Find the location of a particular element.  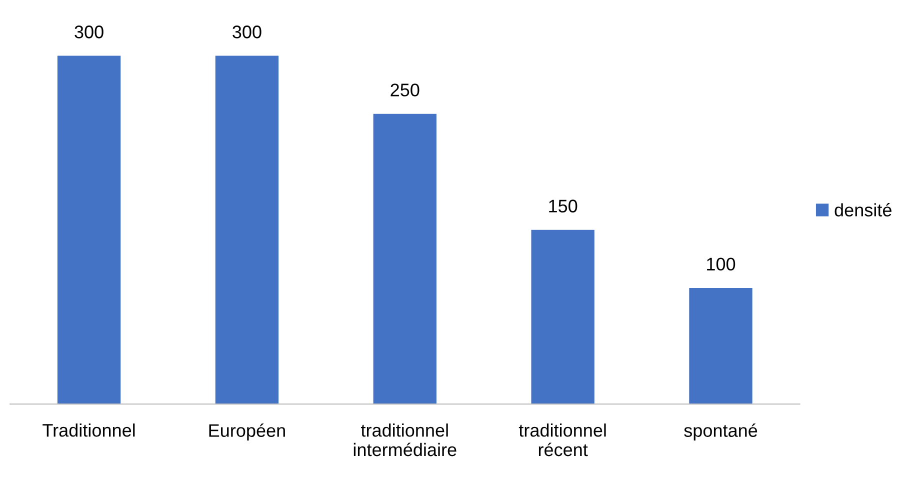

x-tick-label: traditionnel intermédiaire is located at coordinates (405, 439).